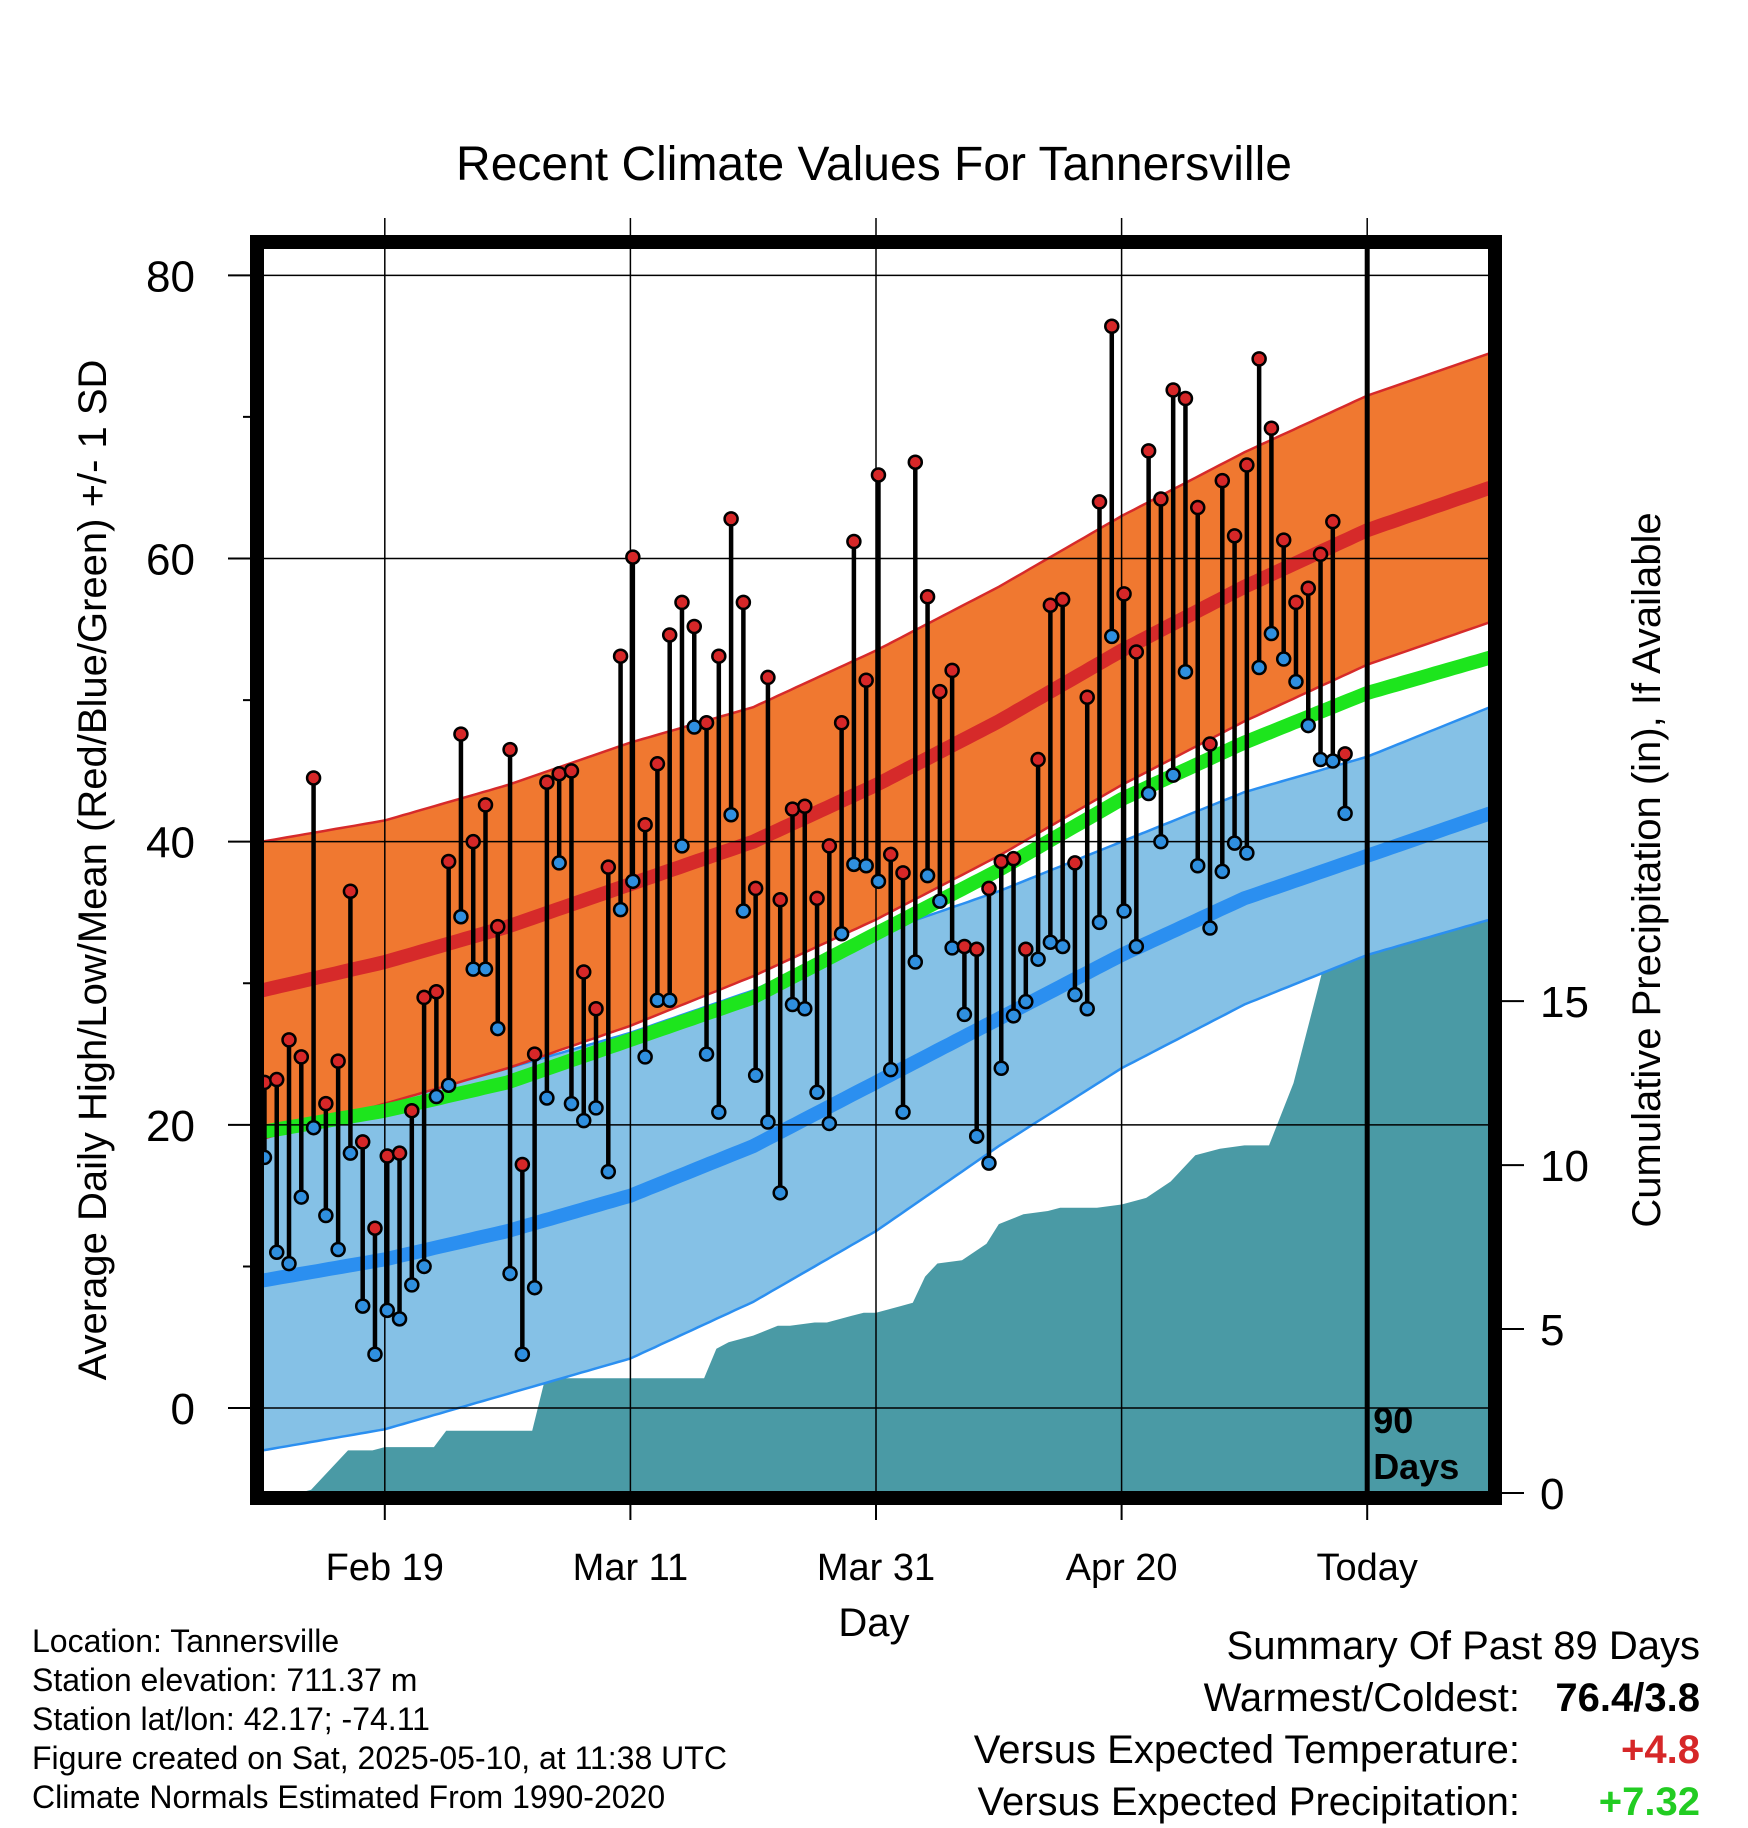 Image resolution: width=1748 pixels, height=1828 pixels. I want to click on y-tick-label: 20, so click(170, 1126).